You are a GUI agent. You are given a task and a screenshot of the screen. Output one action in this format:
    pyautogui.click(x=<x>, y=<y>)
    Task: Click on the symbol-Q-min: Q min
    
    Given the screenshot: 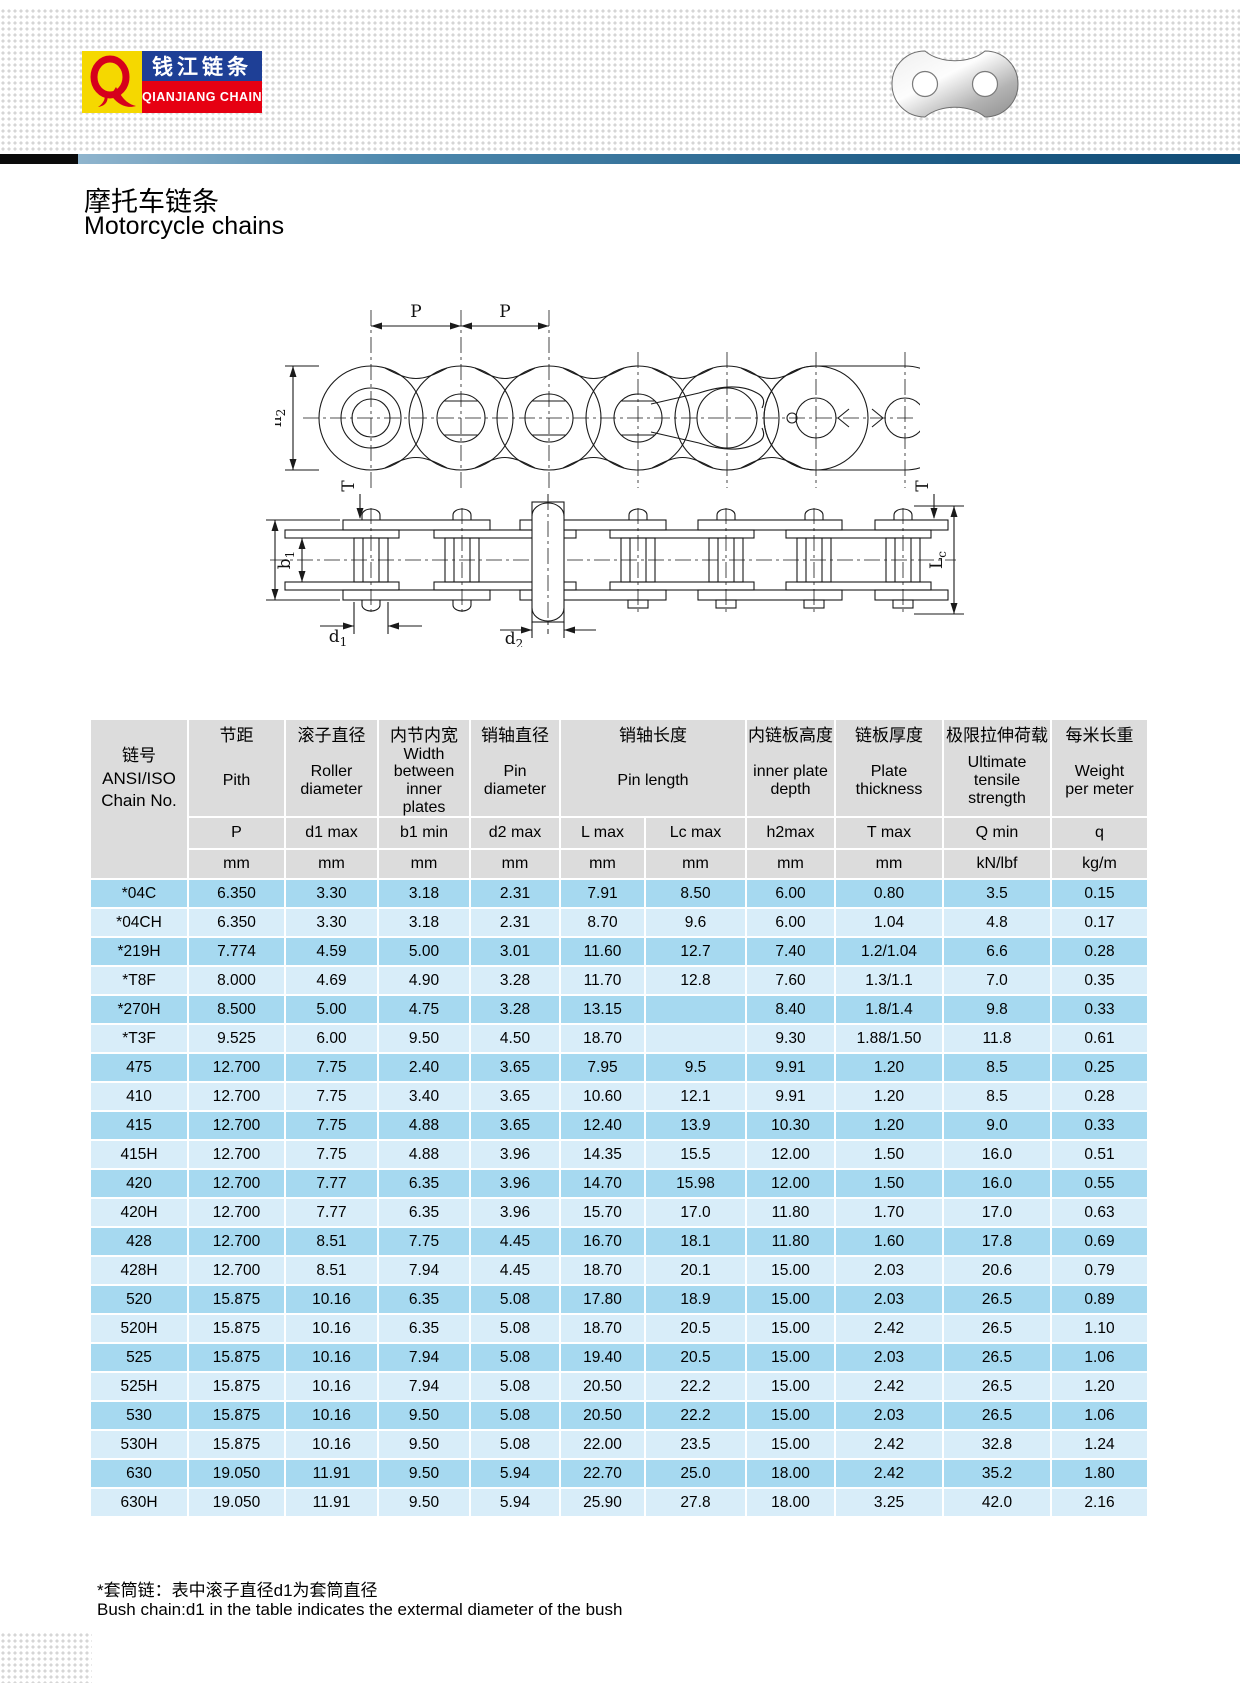 What is the action you would take?
    pyautogui.click(x=997, y=833)
    